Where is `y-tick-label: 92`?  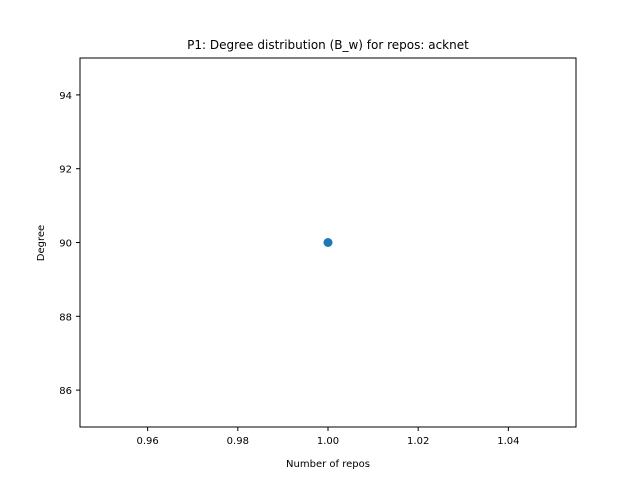 y-tick-label: 92 is located at coordinates (65, 170).